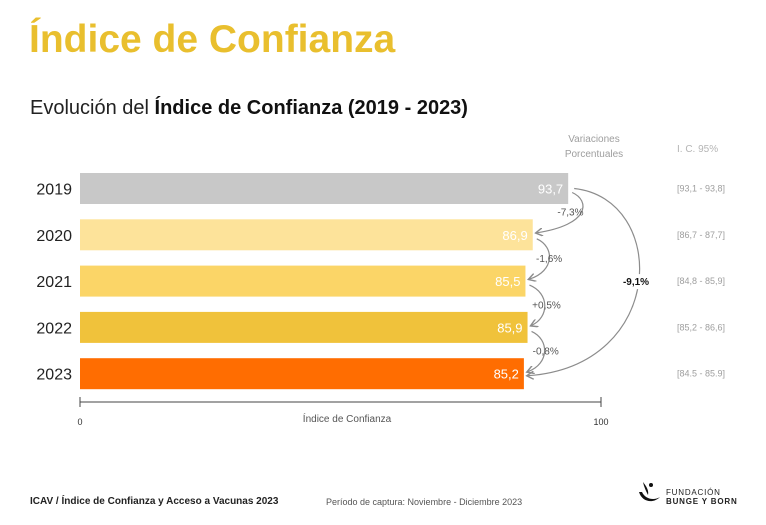  Describe the element at coordinates (92, 108) in the screenshot. I see `subtitle-prefix: Evolución del` at that location.